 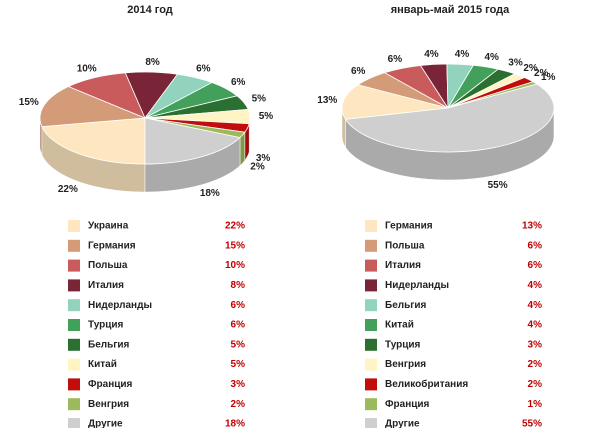 I want to click on data-label: 1%, so click(x=548, y=77).